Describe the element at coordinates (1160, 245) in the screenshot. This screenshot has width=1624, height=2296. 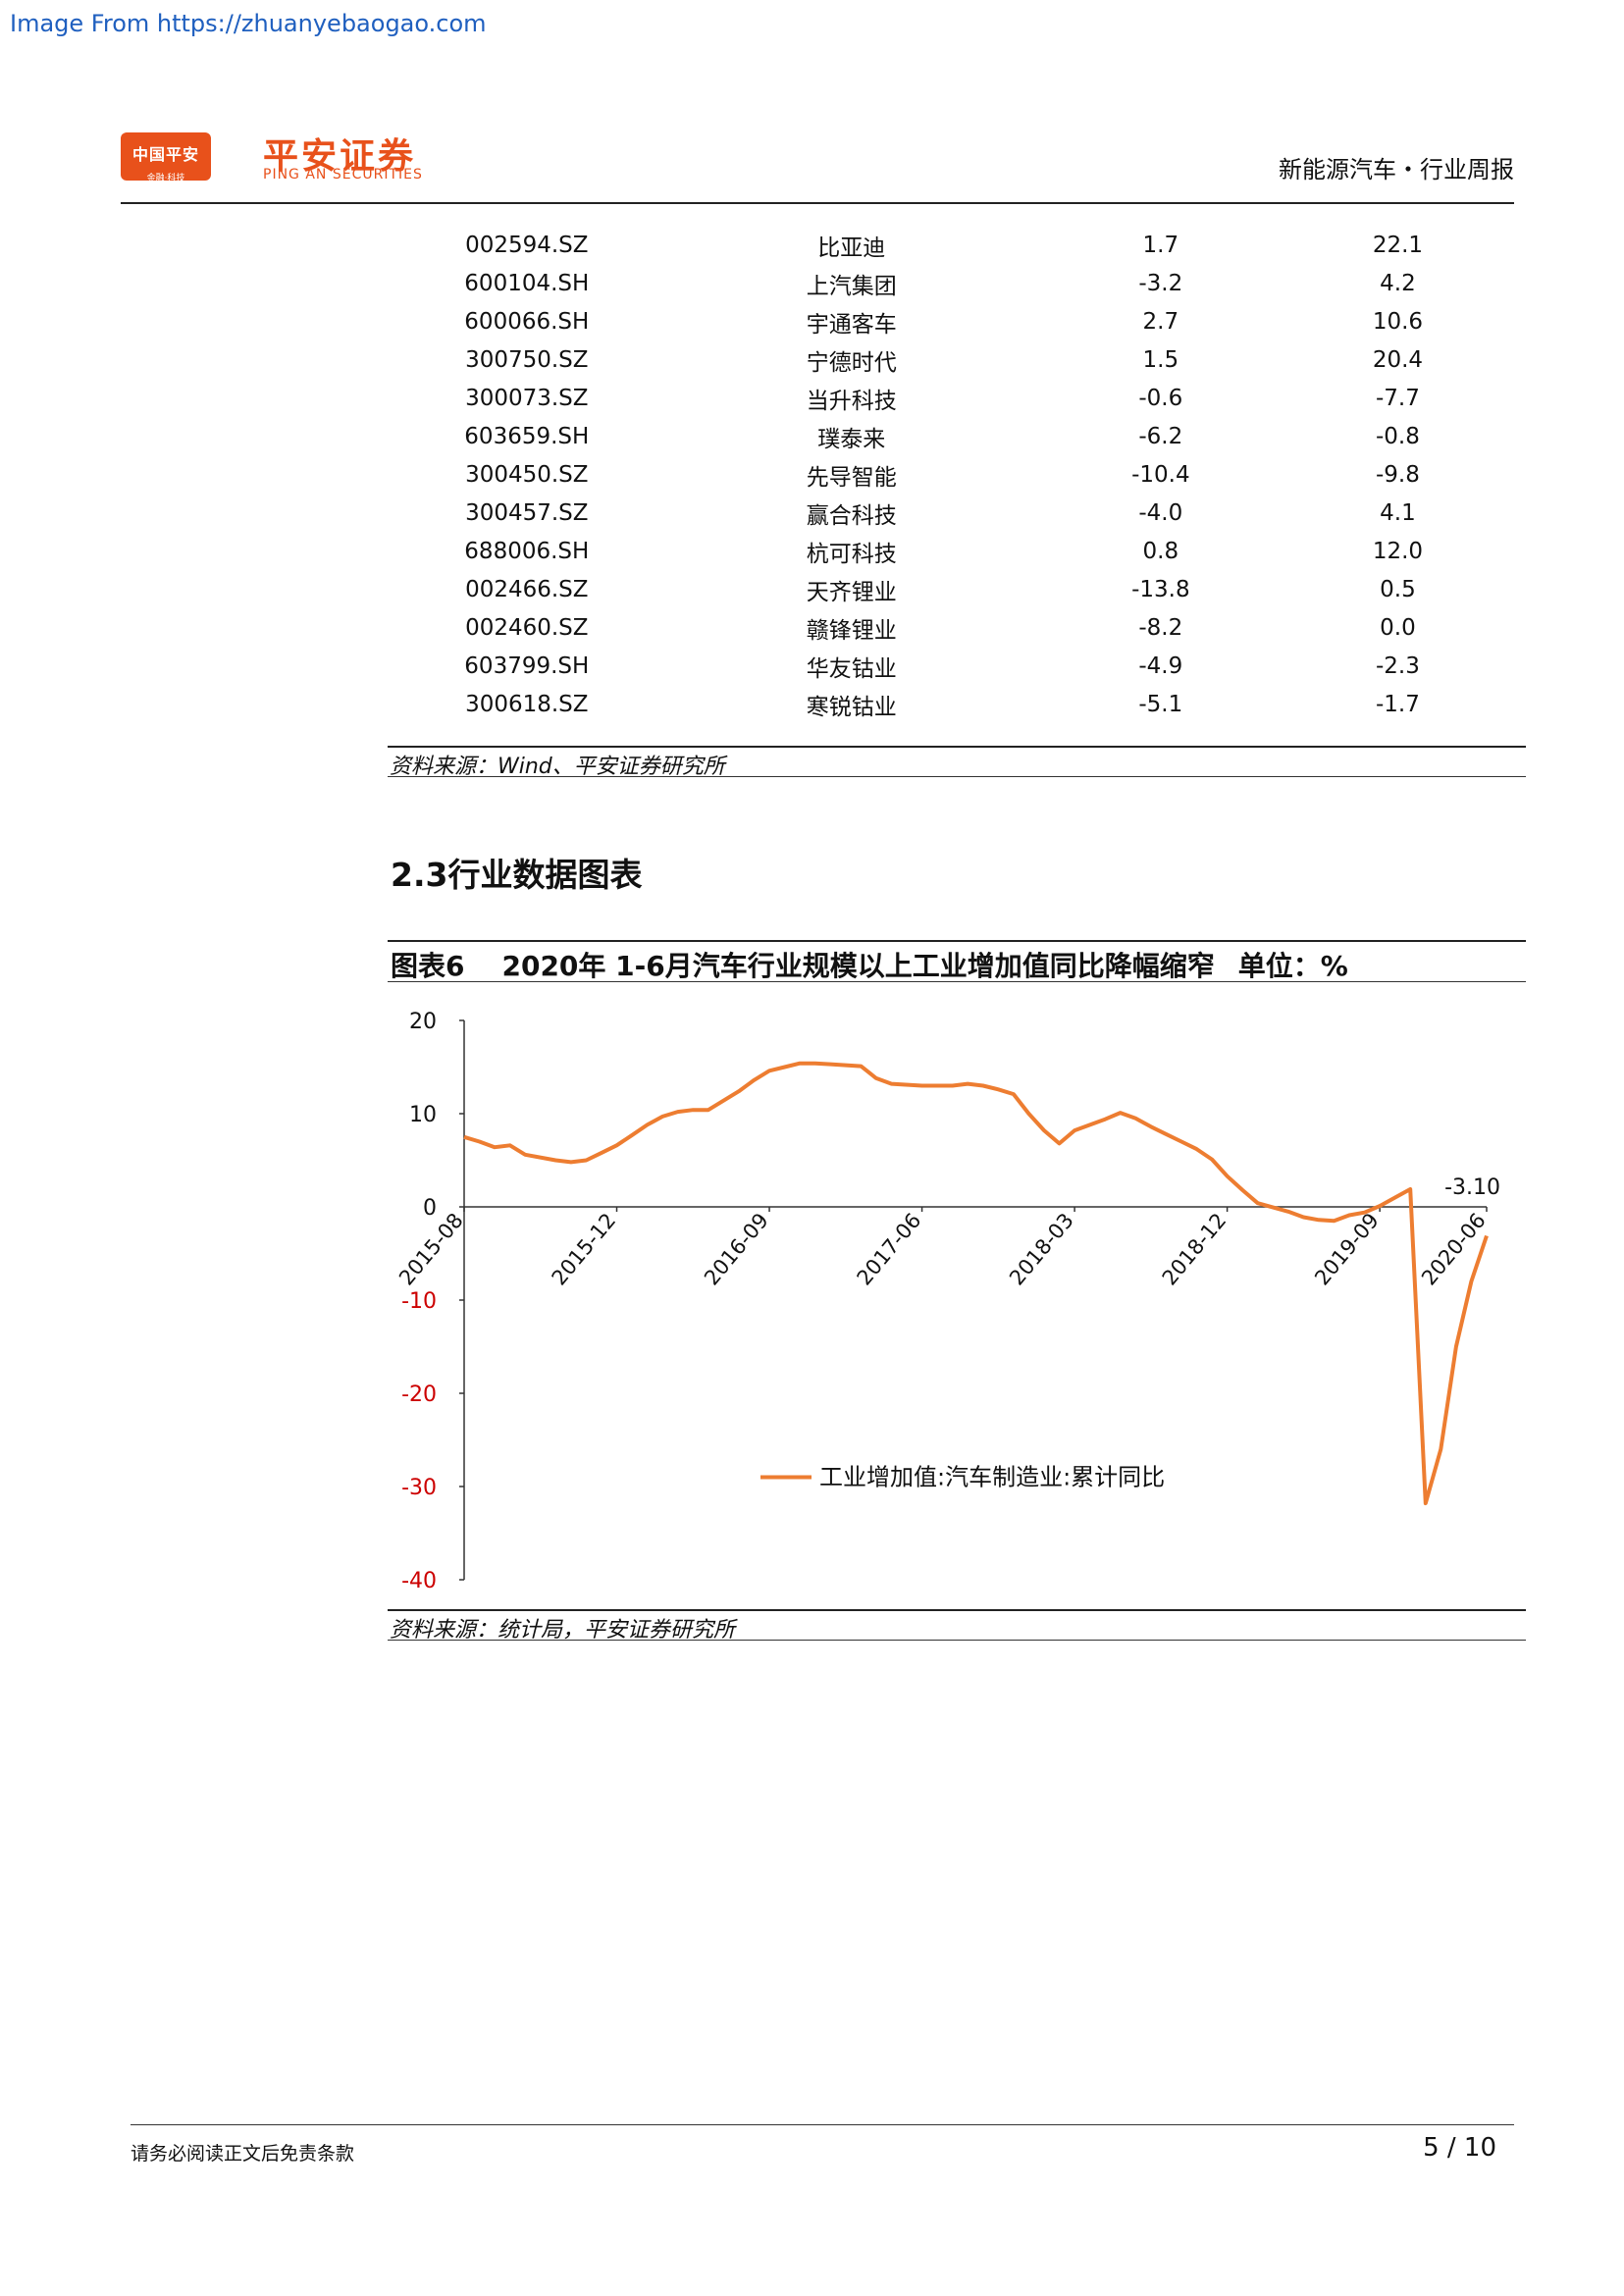
I see `change-week: 1.7` at that location.